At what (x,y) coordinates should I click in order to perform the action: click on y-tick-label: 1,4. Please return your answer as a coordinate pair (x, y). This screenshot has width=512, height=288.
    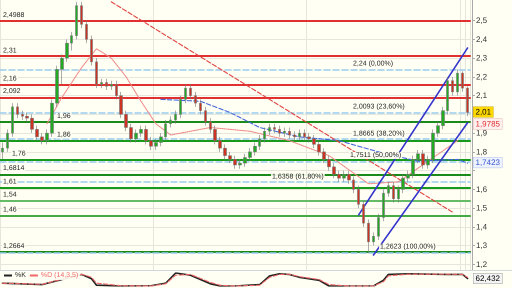
    Looking at the image, I should click on (482, 227).